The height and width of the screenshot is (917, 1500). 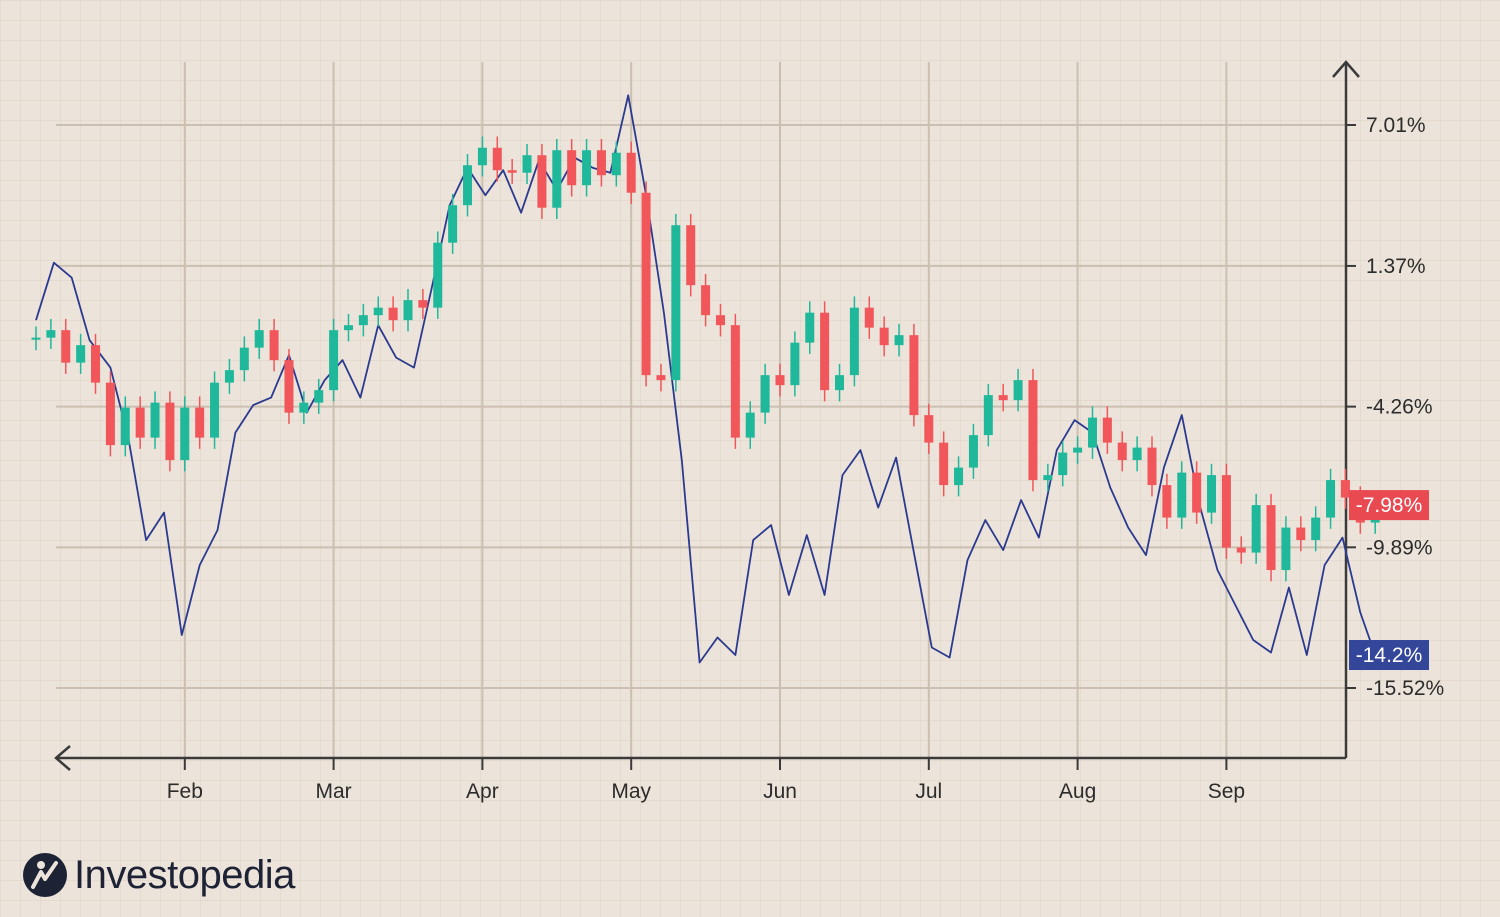 I want to click on badge-red-bg, so click(x=1389, y=505).